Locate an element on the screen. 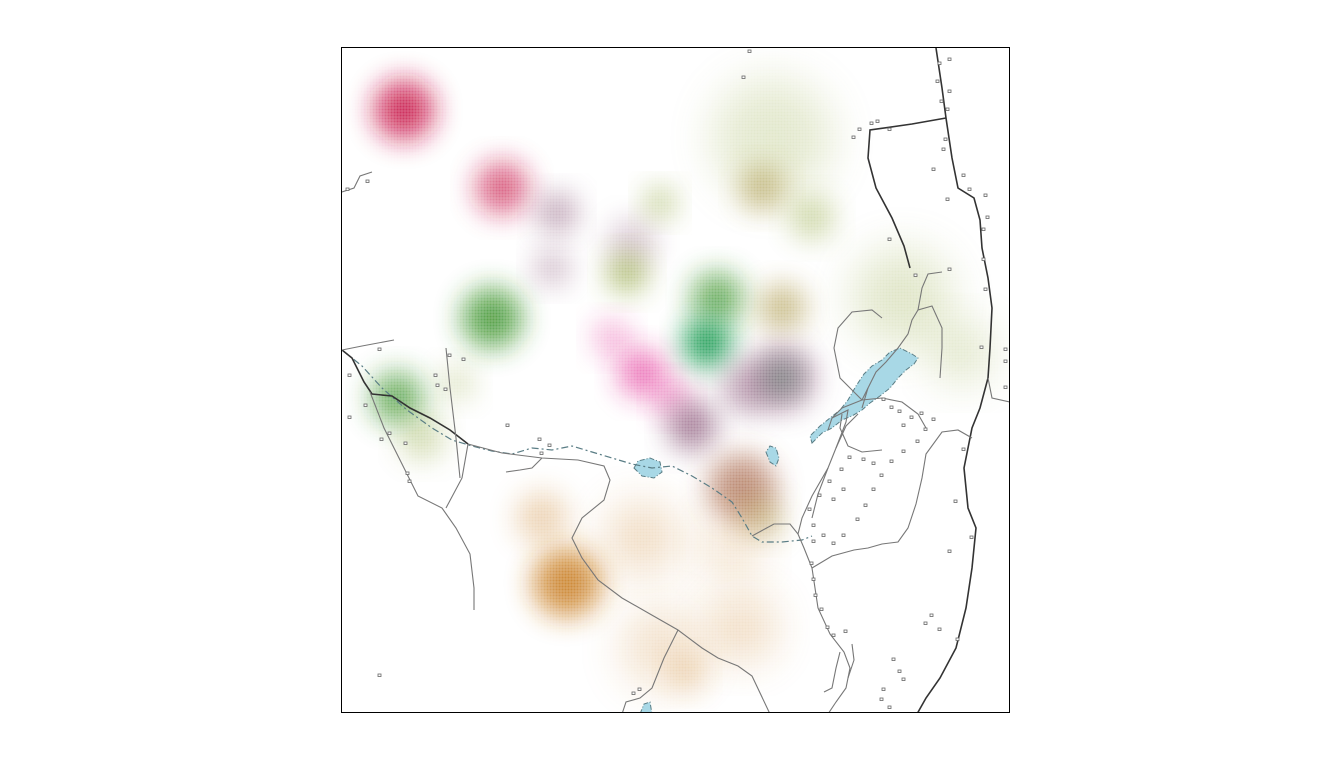 The image size is (1344, 768). stream is located at coordinates (577, 446).